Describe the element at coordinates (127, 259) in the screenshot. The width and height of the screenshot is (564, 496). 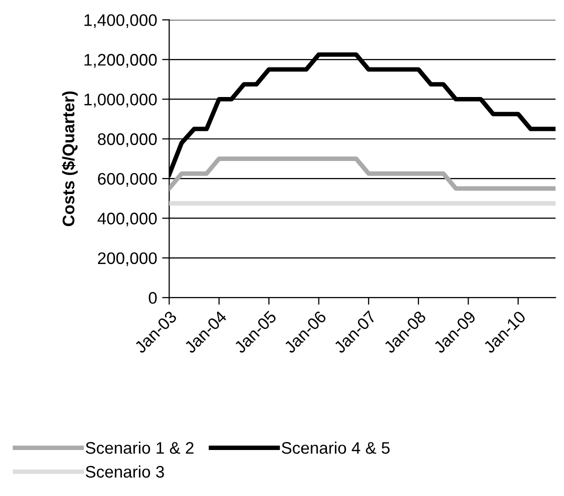
I see `y-tick-label: 200,000` at that location.